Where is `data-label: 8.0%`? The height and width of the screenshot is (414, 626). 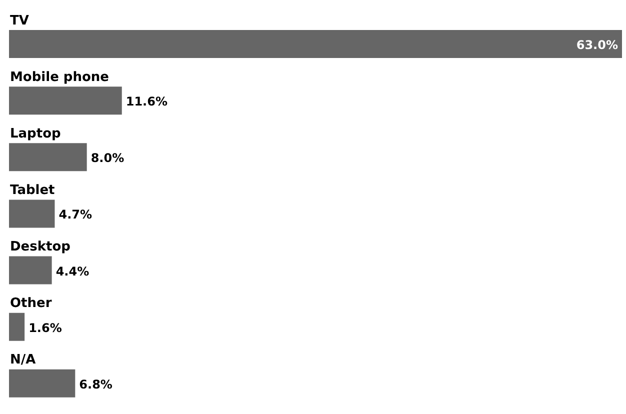 data-label: 8.0% is located at coordinates (107, 158).